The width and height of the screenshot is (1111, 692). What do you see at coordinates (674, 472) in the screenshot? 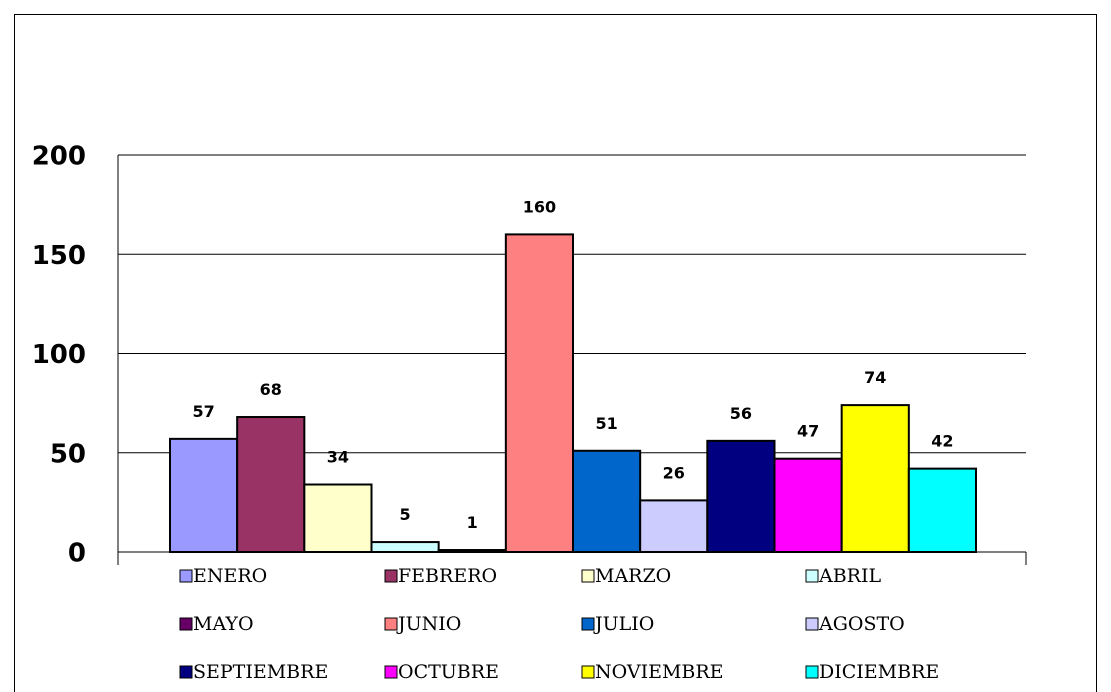
I see `data-label: 26` at bounding box center [674, 472].